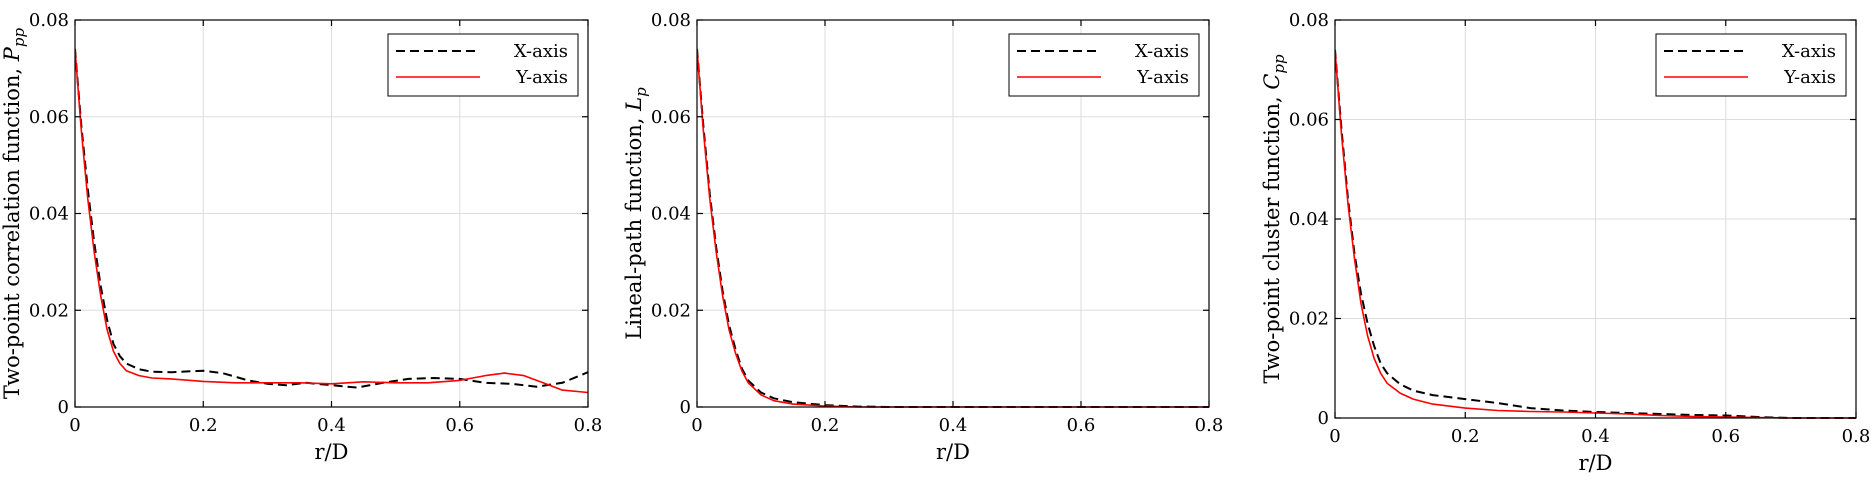 This screenshot has height=487, width=1871. Describe the element at coordinates (636, 213) in the screenshot. I see `y-axis-label: Lineal-path function, Lp` at that location.